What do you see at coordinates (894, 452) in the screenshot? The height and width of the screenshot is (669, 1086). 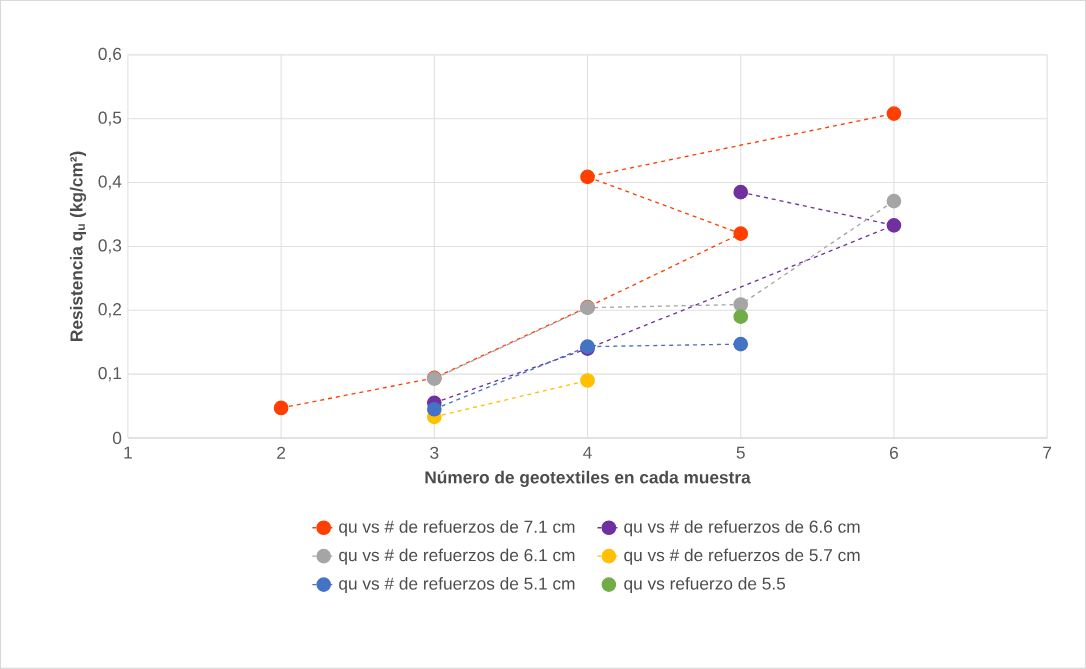 I see `x-tick-label: 6` at bounding box center [894, 452].